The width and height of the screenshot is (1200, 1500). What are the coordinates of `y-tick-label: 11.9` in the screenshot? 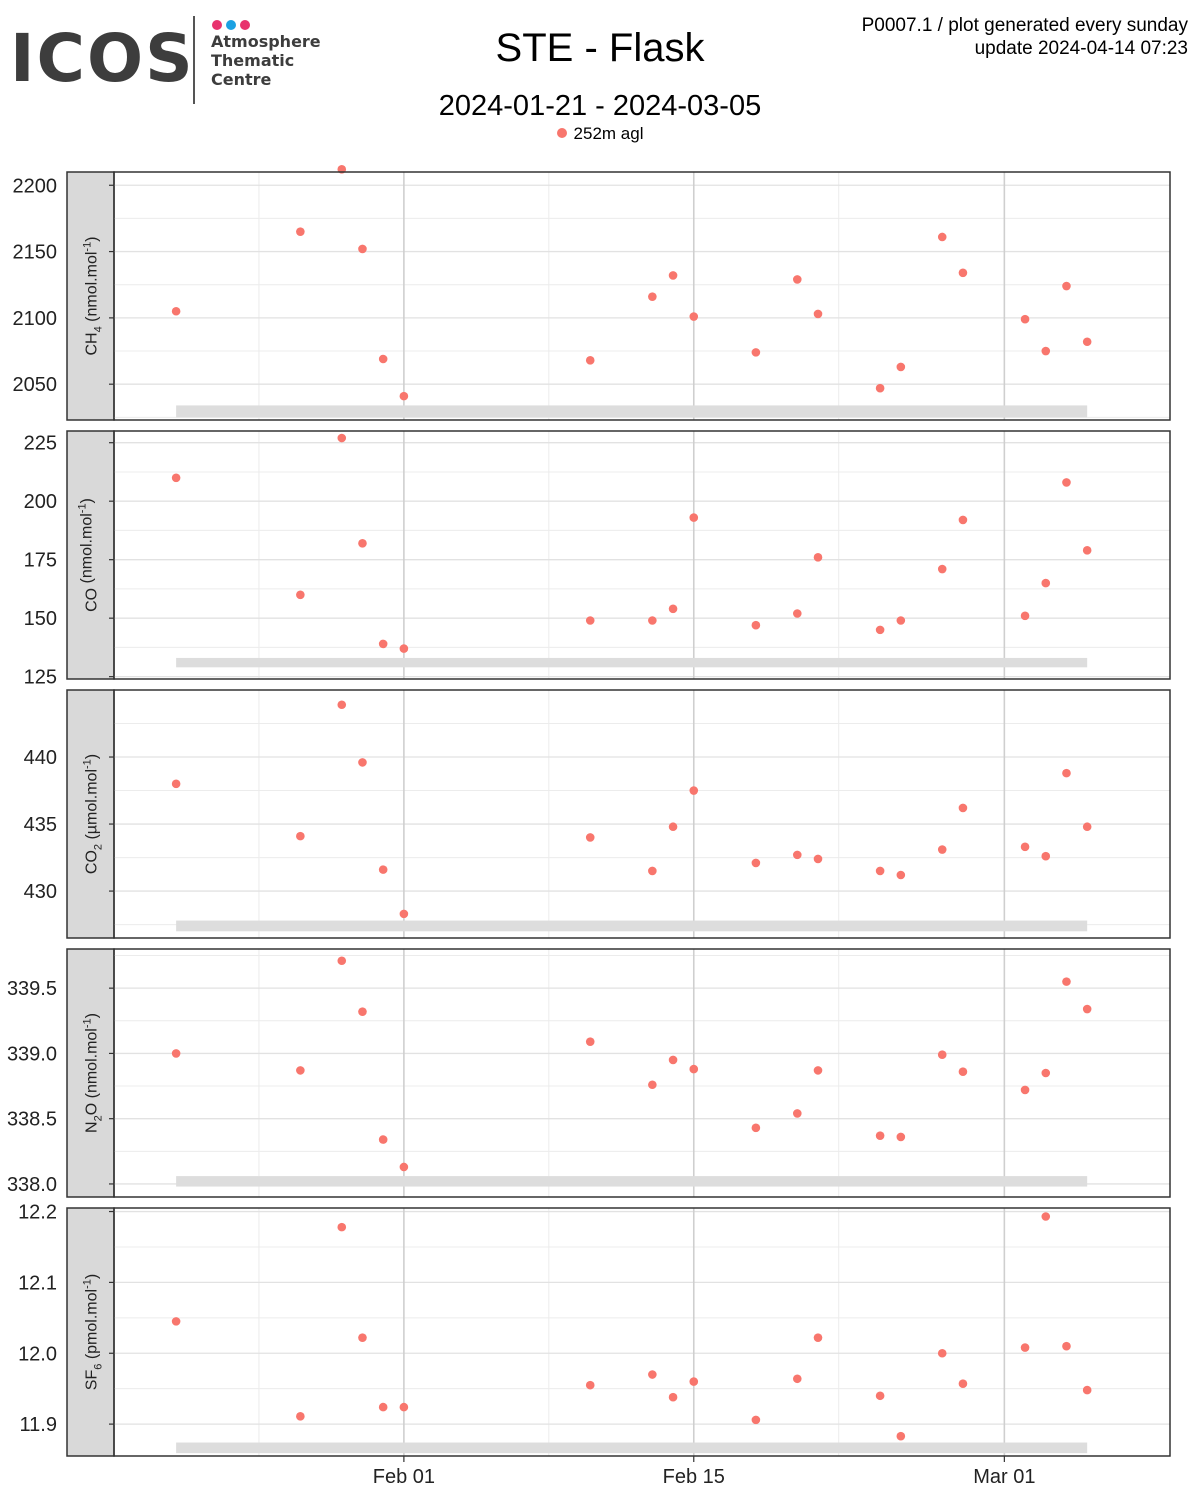 It's located at (38, 1425).